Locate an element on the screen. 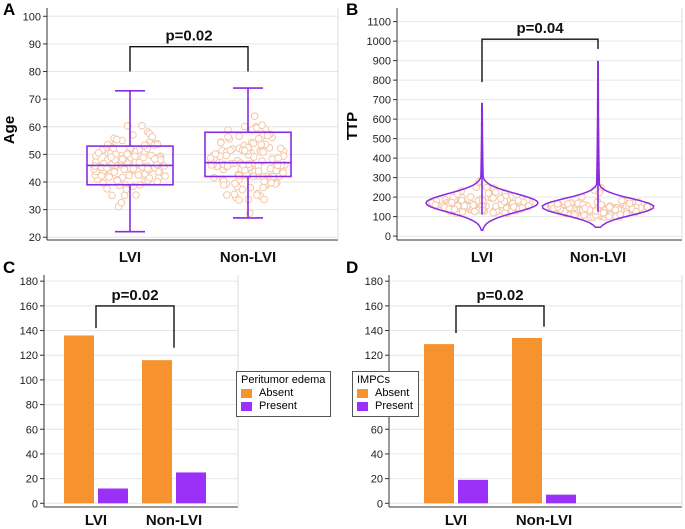 The width and height of the screenshot is (685, 529). panel-letter-d: D is located at coordinates (352, 267).